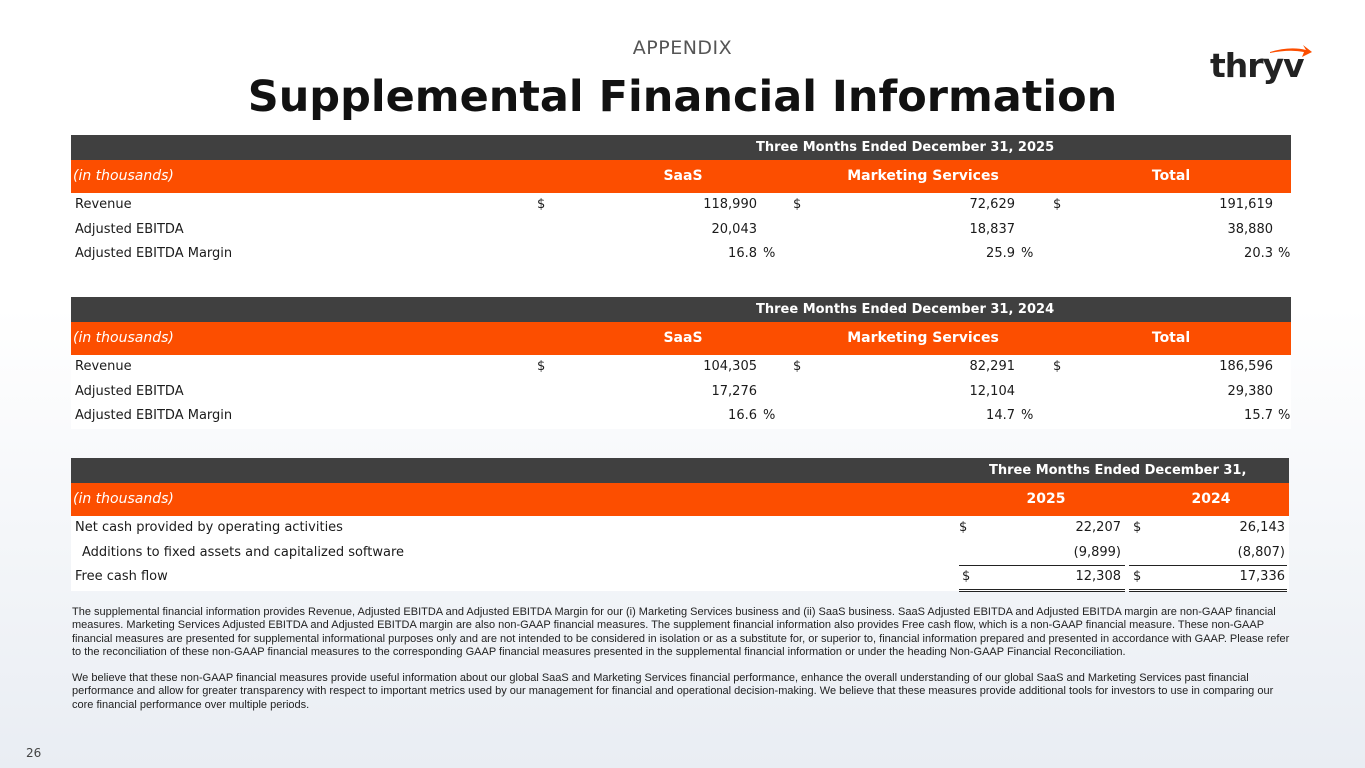 The height and width of the screenshot is (768, 1365). I want to click on col-2024: 2024, so click(1211, 499).